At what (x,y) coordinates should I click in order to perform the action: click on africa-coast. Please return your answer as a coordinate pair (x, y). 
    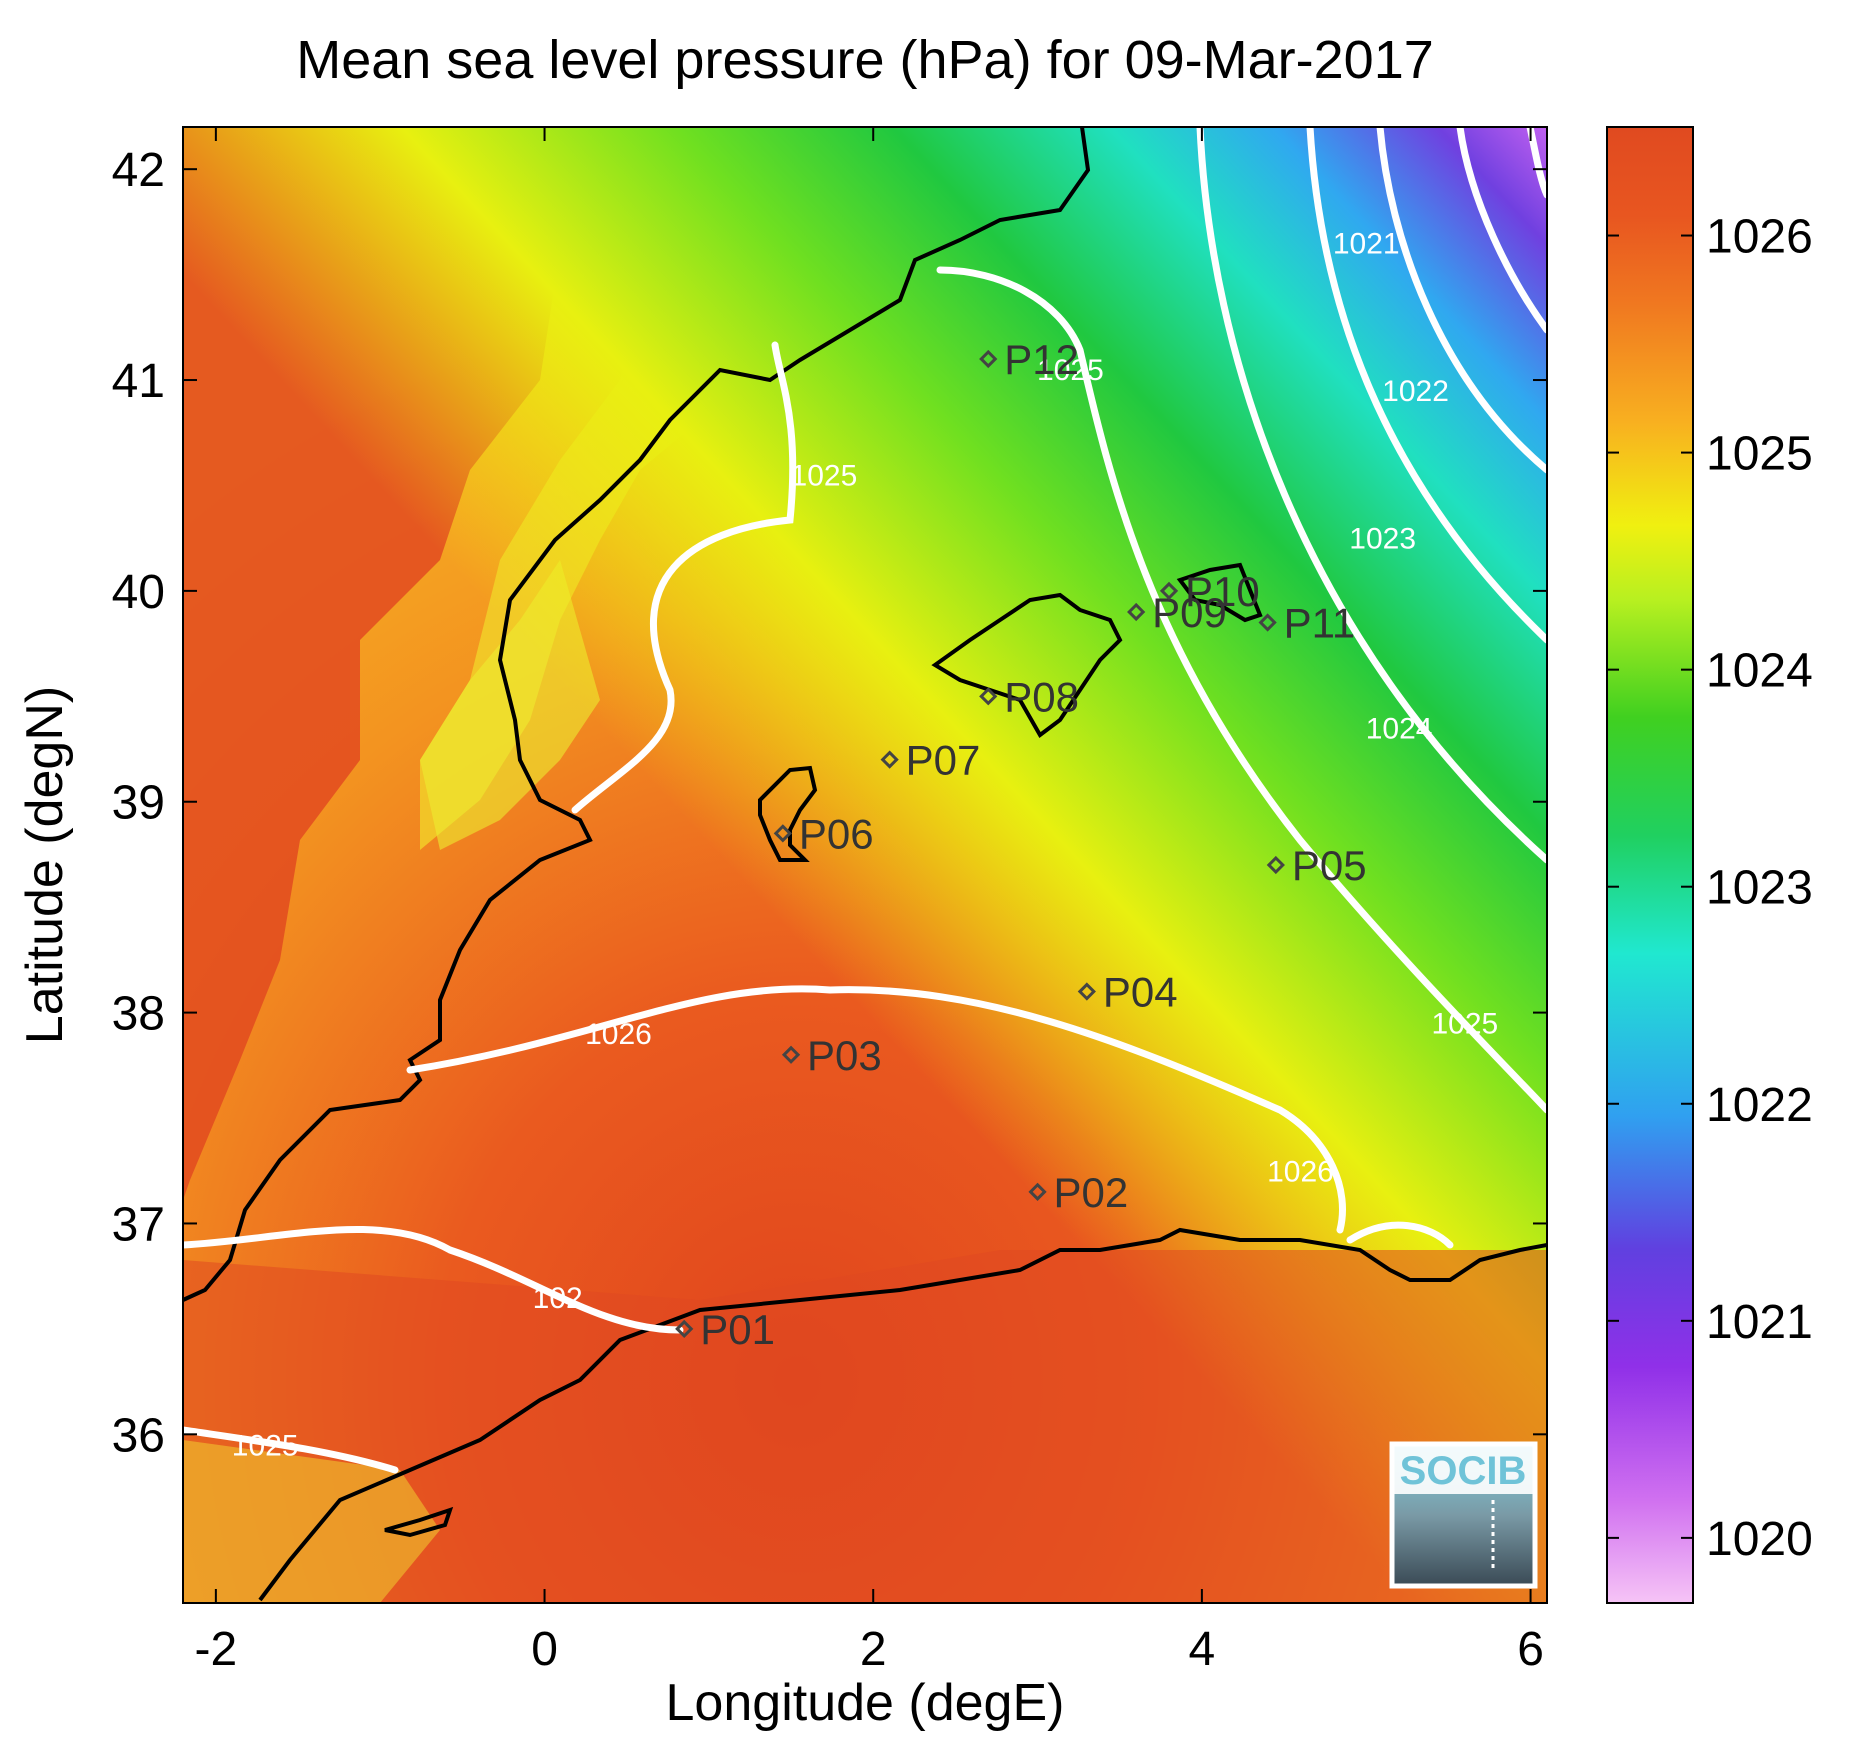
    Looking at the image, I should click on (902, 1414).